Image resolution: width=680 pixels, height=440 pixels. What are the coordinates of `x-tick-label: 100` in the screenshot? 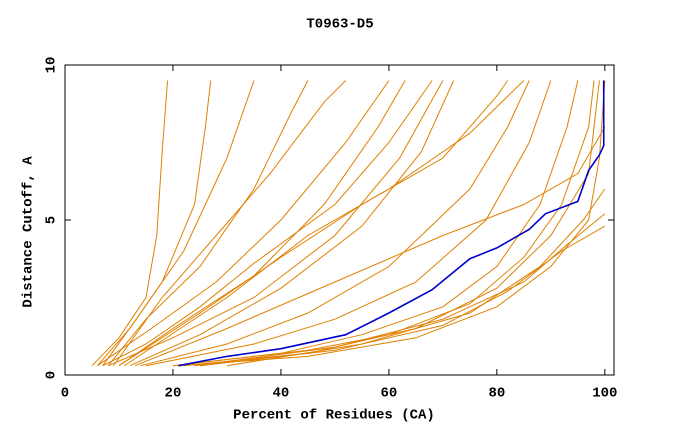 It's located at (604, 394).